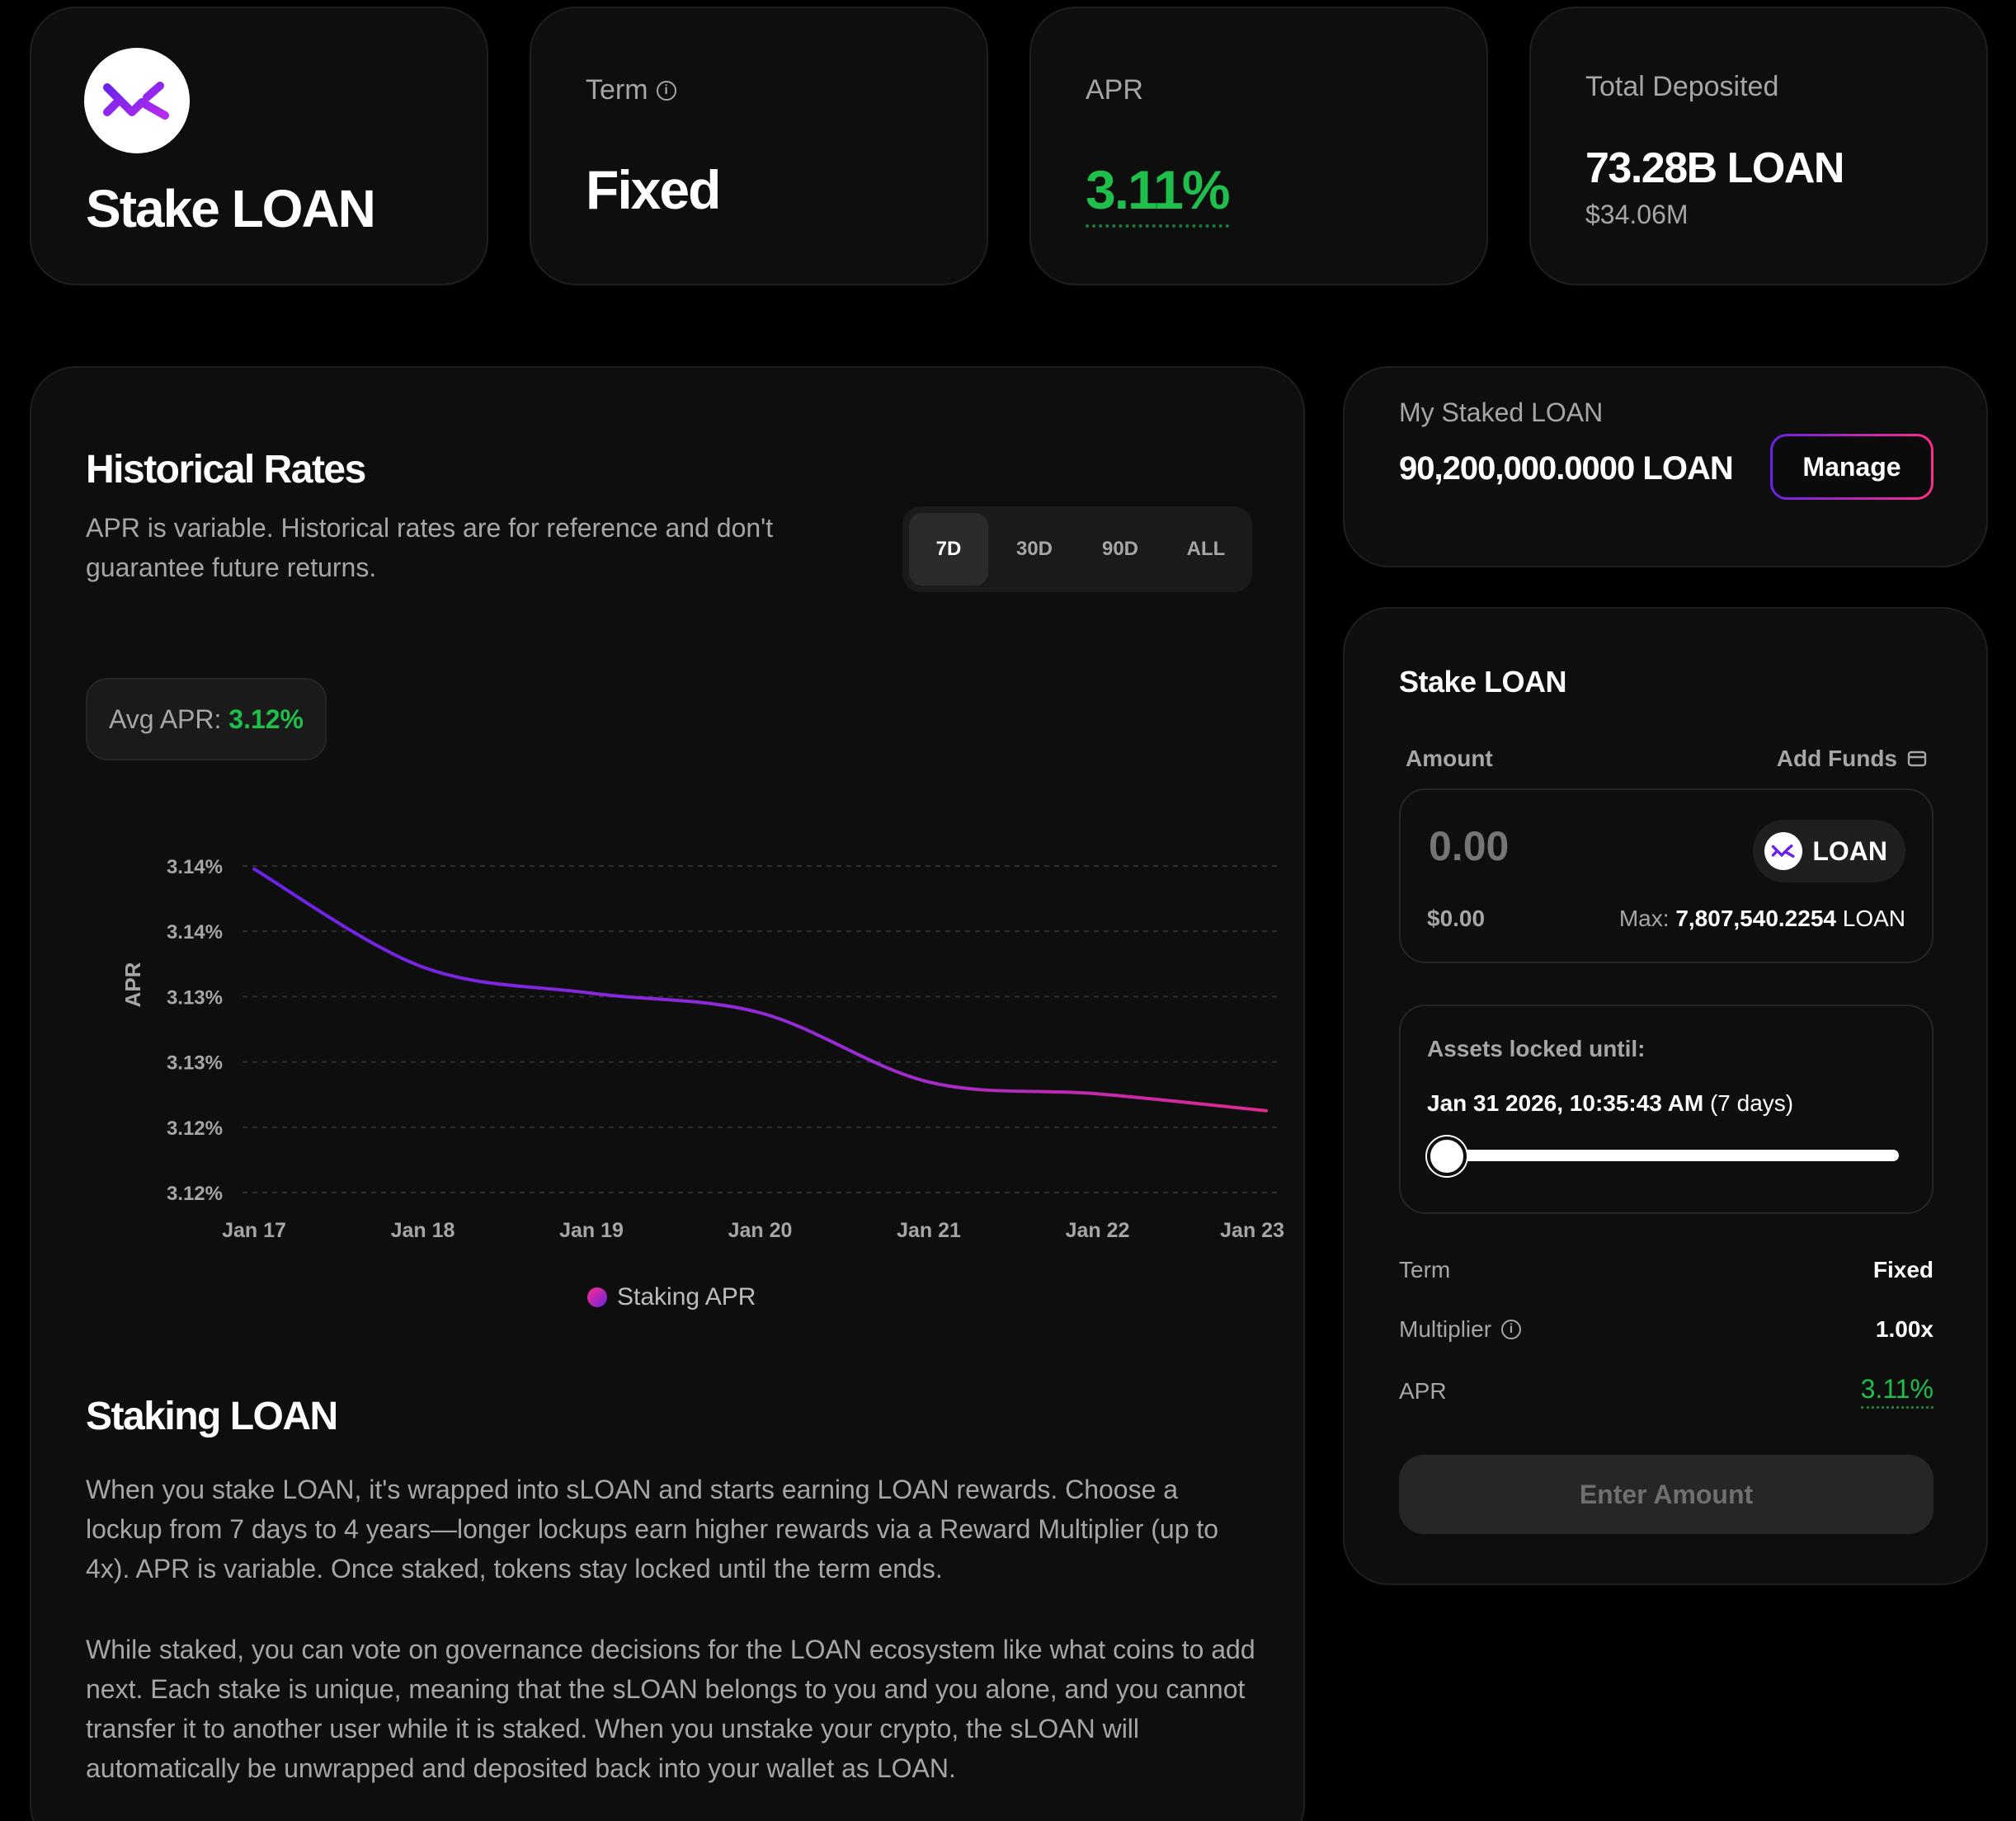  What do you see at coordinates (1637, 214) in the screenshot?
I see `total-deposited-usd: $34.06M` at bounding box center [1637, 214].